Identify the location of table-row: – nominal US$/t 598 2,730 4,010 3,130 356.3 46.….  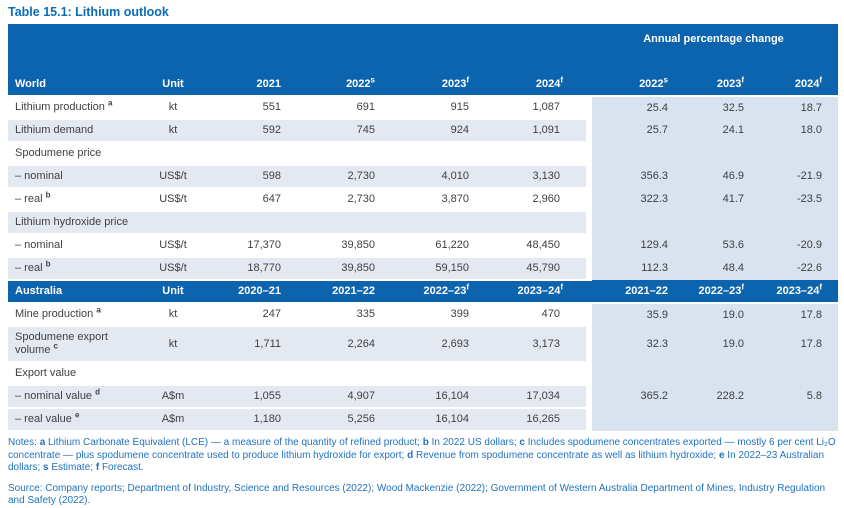
(423, 177).